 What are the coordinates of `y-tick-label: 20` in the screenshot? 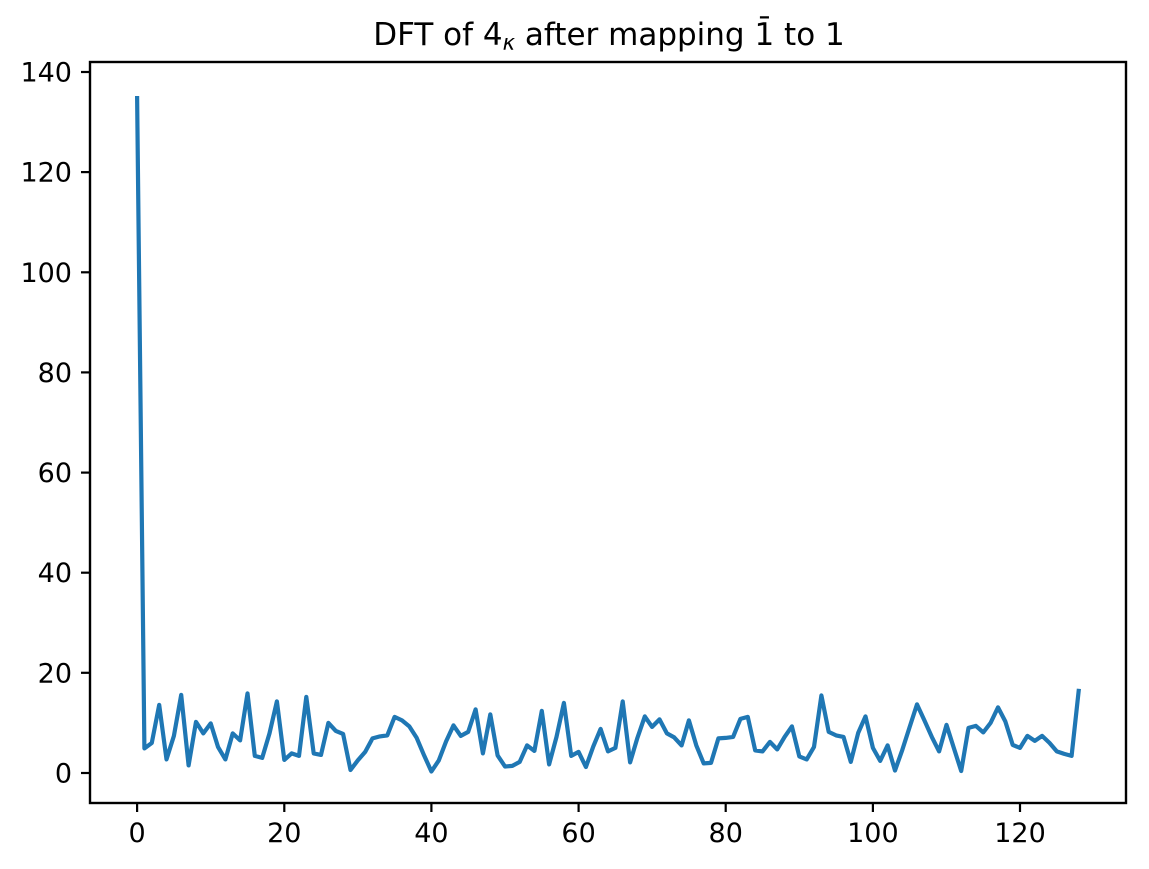 It's located at (55, 673).